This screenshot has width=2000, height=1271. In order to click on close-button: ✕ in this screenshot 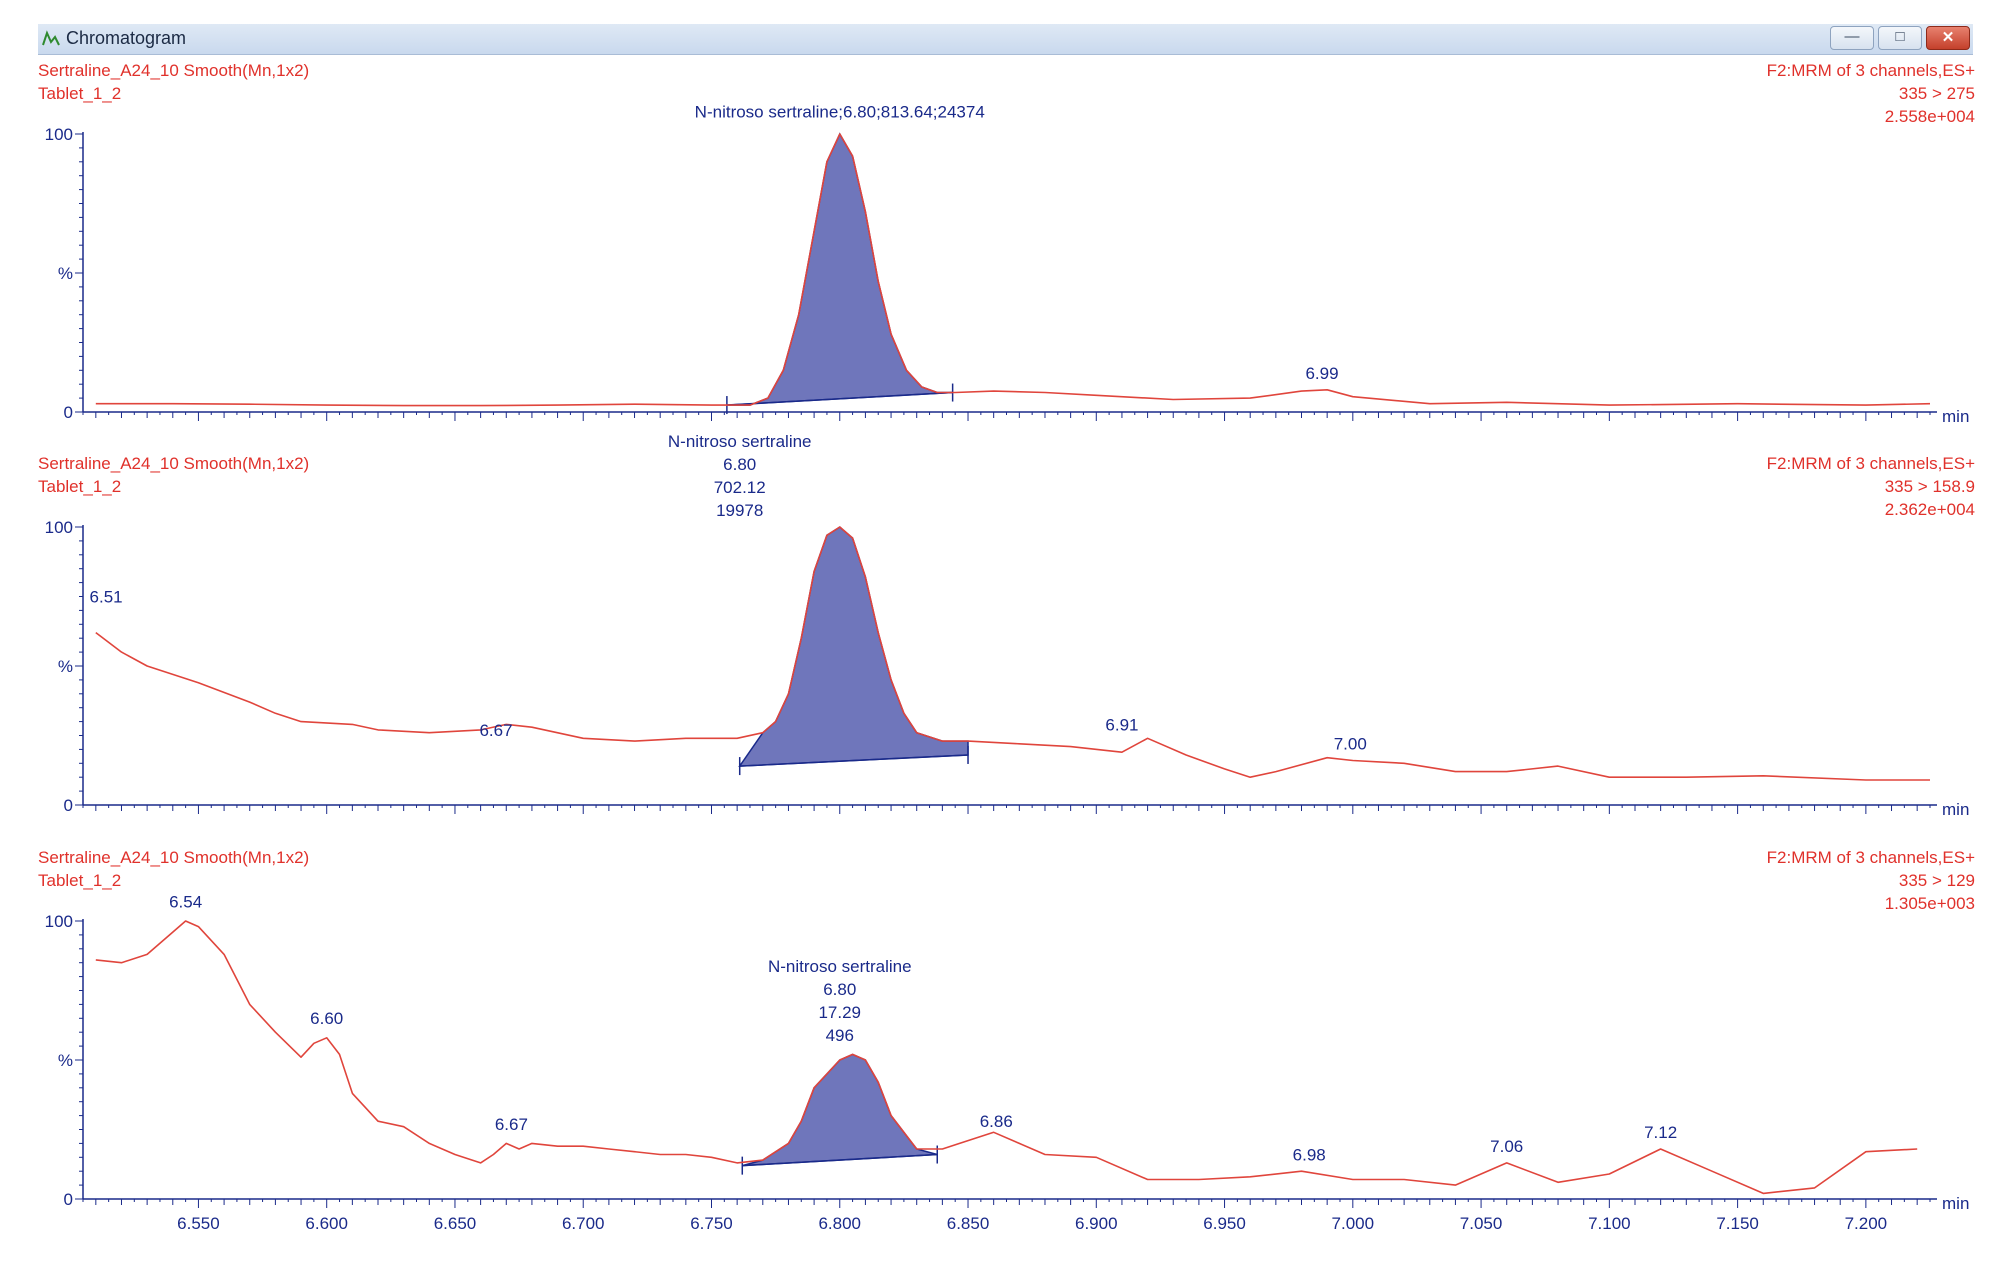, I will do `click(1948, 38)`.